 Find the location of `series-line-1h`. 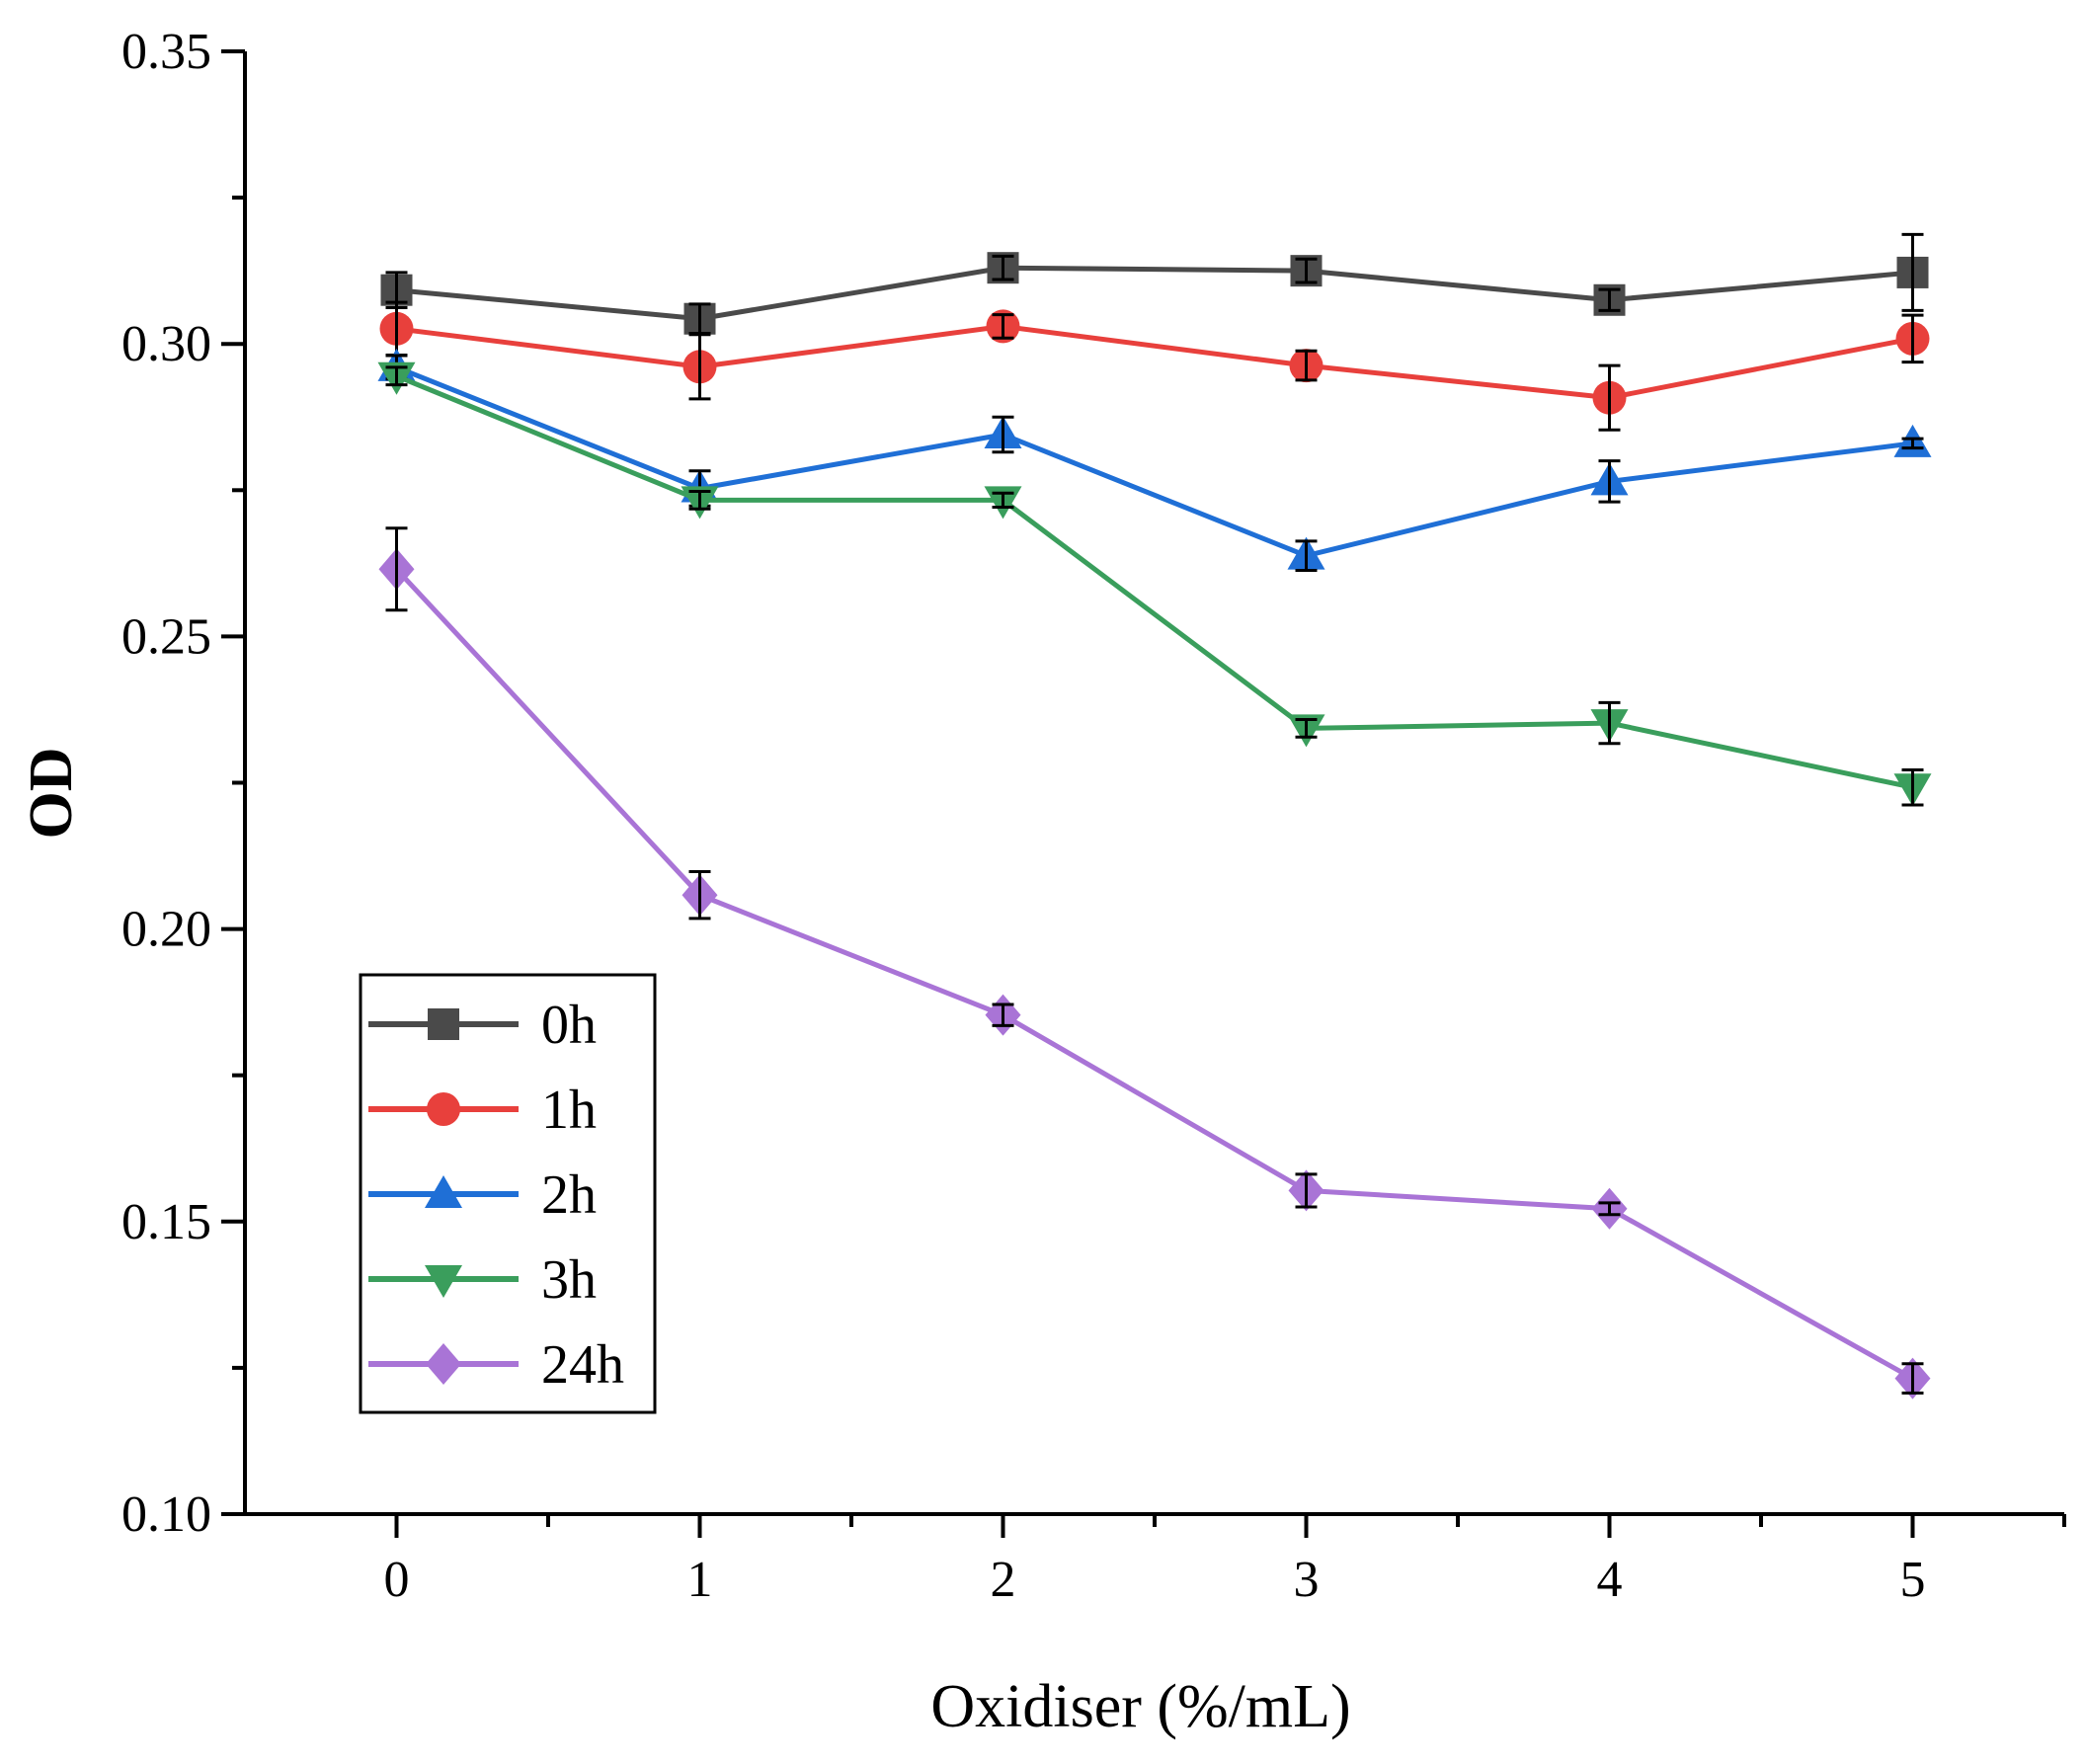

series-line-1h is located at coordinates (1154, 362).